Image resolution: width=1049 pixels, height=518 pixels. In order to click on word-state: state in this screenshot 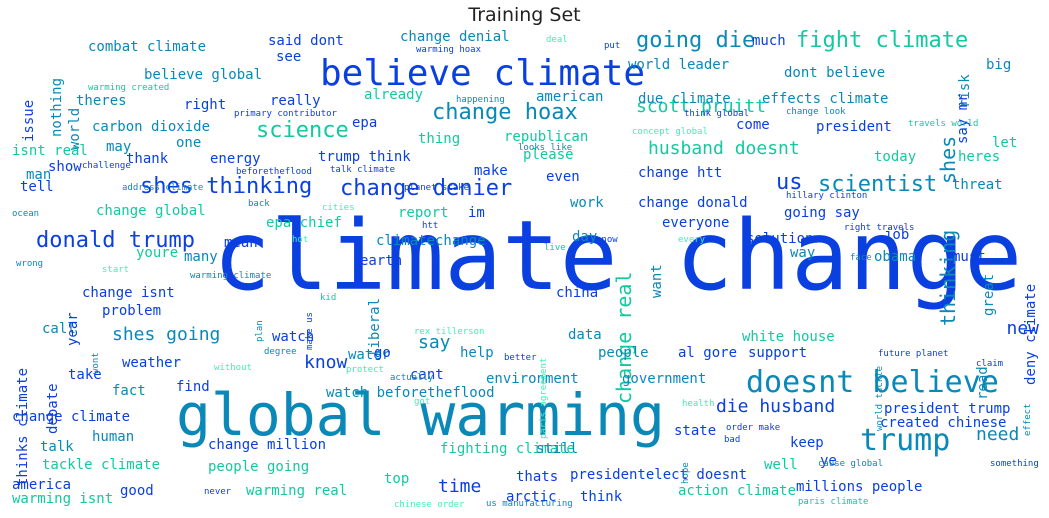, I will do `click(695, 431)`.